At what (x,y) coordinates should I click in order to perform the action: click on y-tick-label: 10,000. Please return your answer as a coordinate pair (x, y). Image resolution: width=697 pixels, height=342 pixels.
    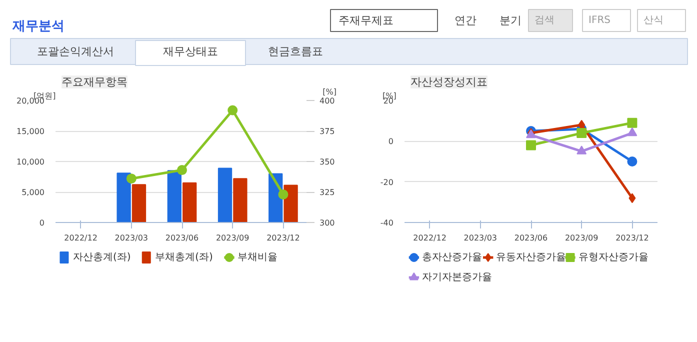
    Looking at the image, I should click on (30, 162).